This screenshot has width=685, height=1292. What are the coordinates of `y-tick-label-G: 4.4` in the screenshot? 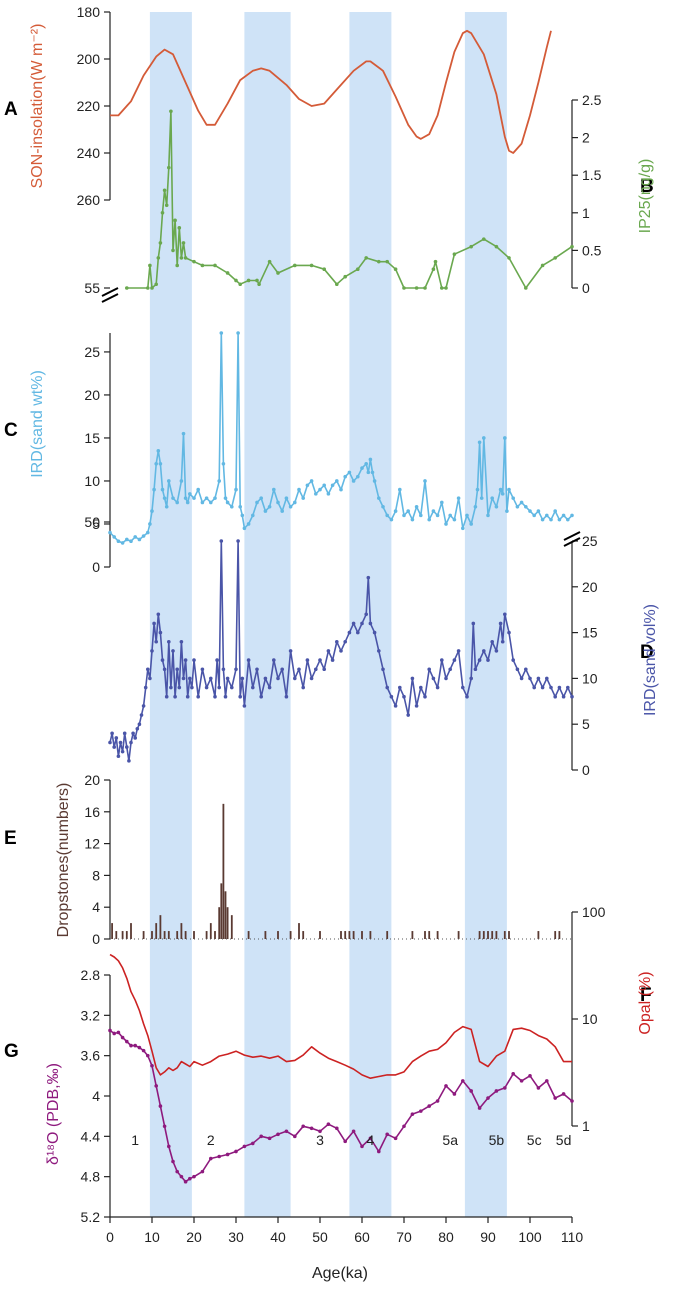 It's located at (91, 1136).